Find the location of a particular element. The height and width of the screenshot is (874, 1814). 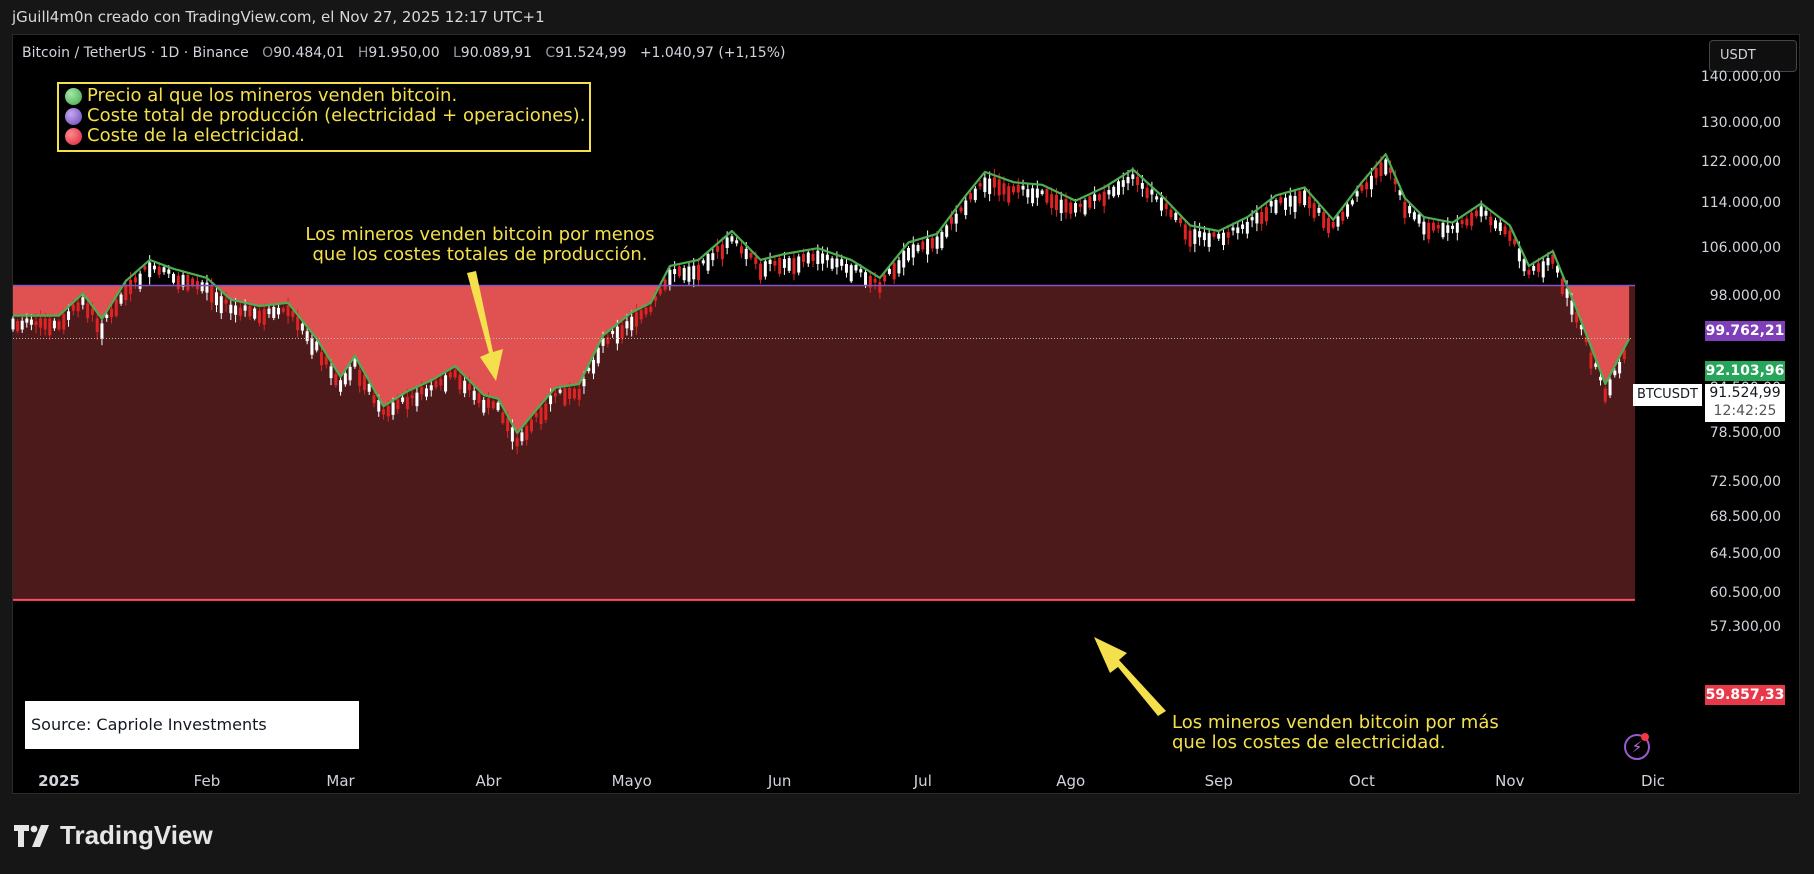

high-value: 91.950,00 is located at coordinates (404, 53).